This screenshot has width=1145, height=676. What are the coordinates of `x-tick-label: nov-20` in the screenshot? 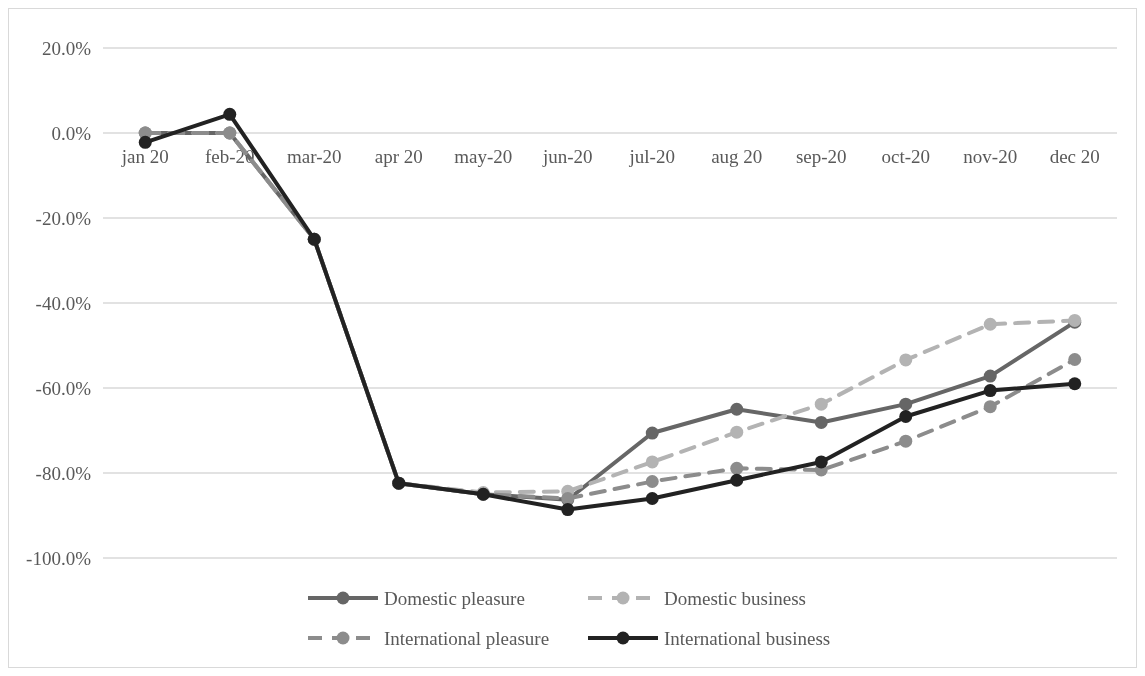 It's located at (990, 156).